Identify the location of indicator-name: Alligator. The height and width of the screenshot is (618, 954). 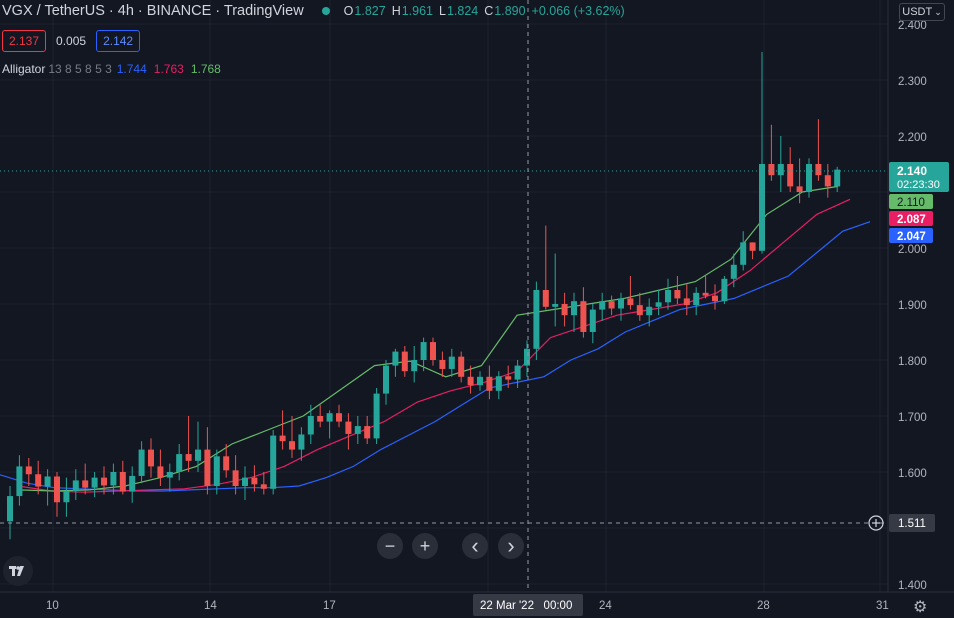
(24, 69).